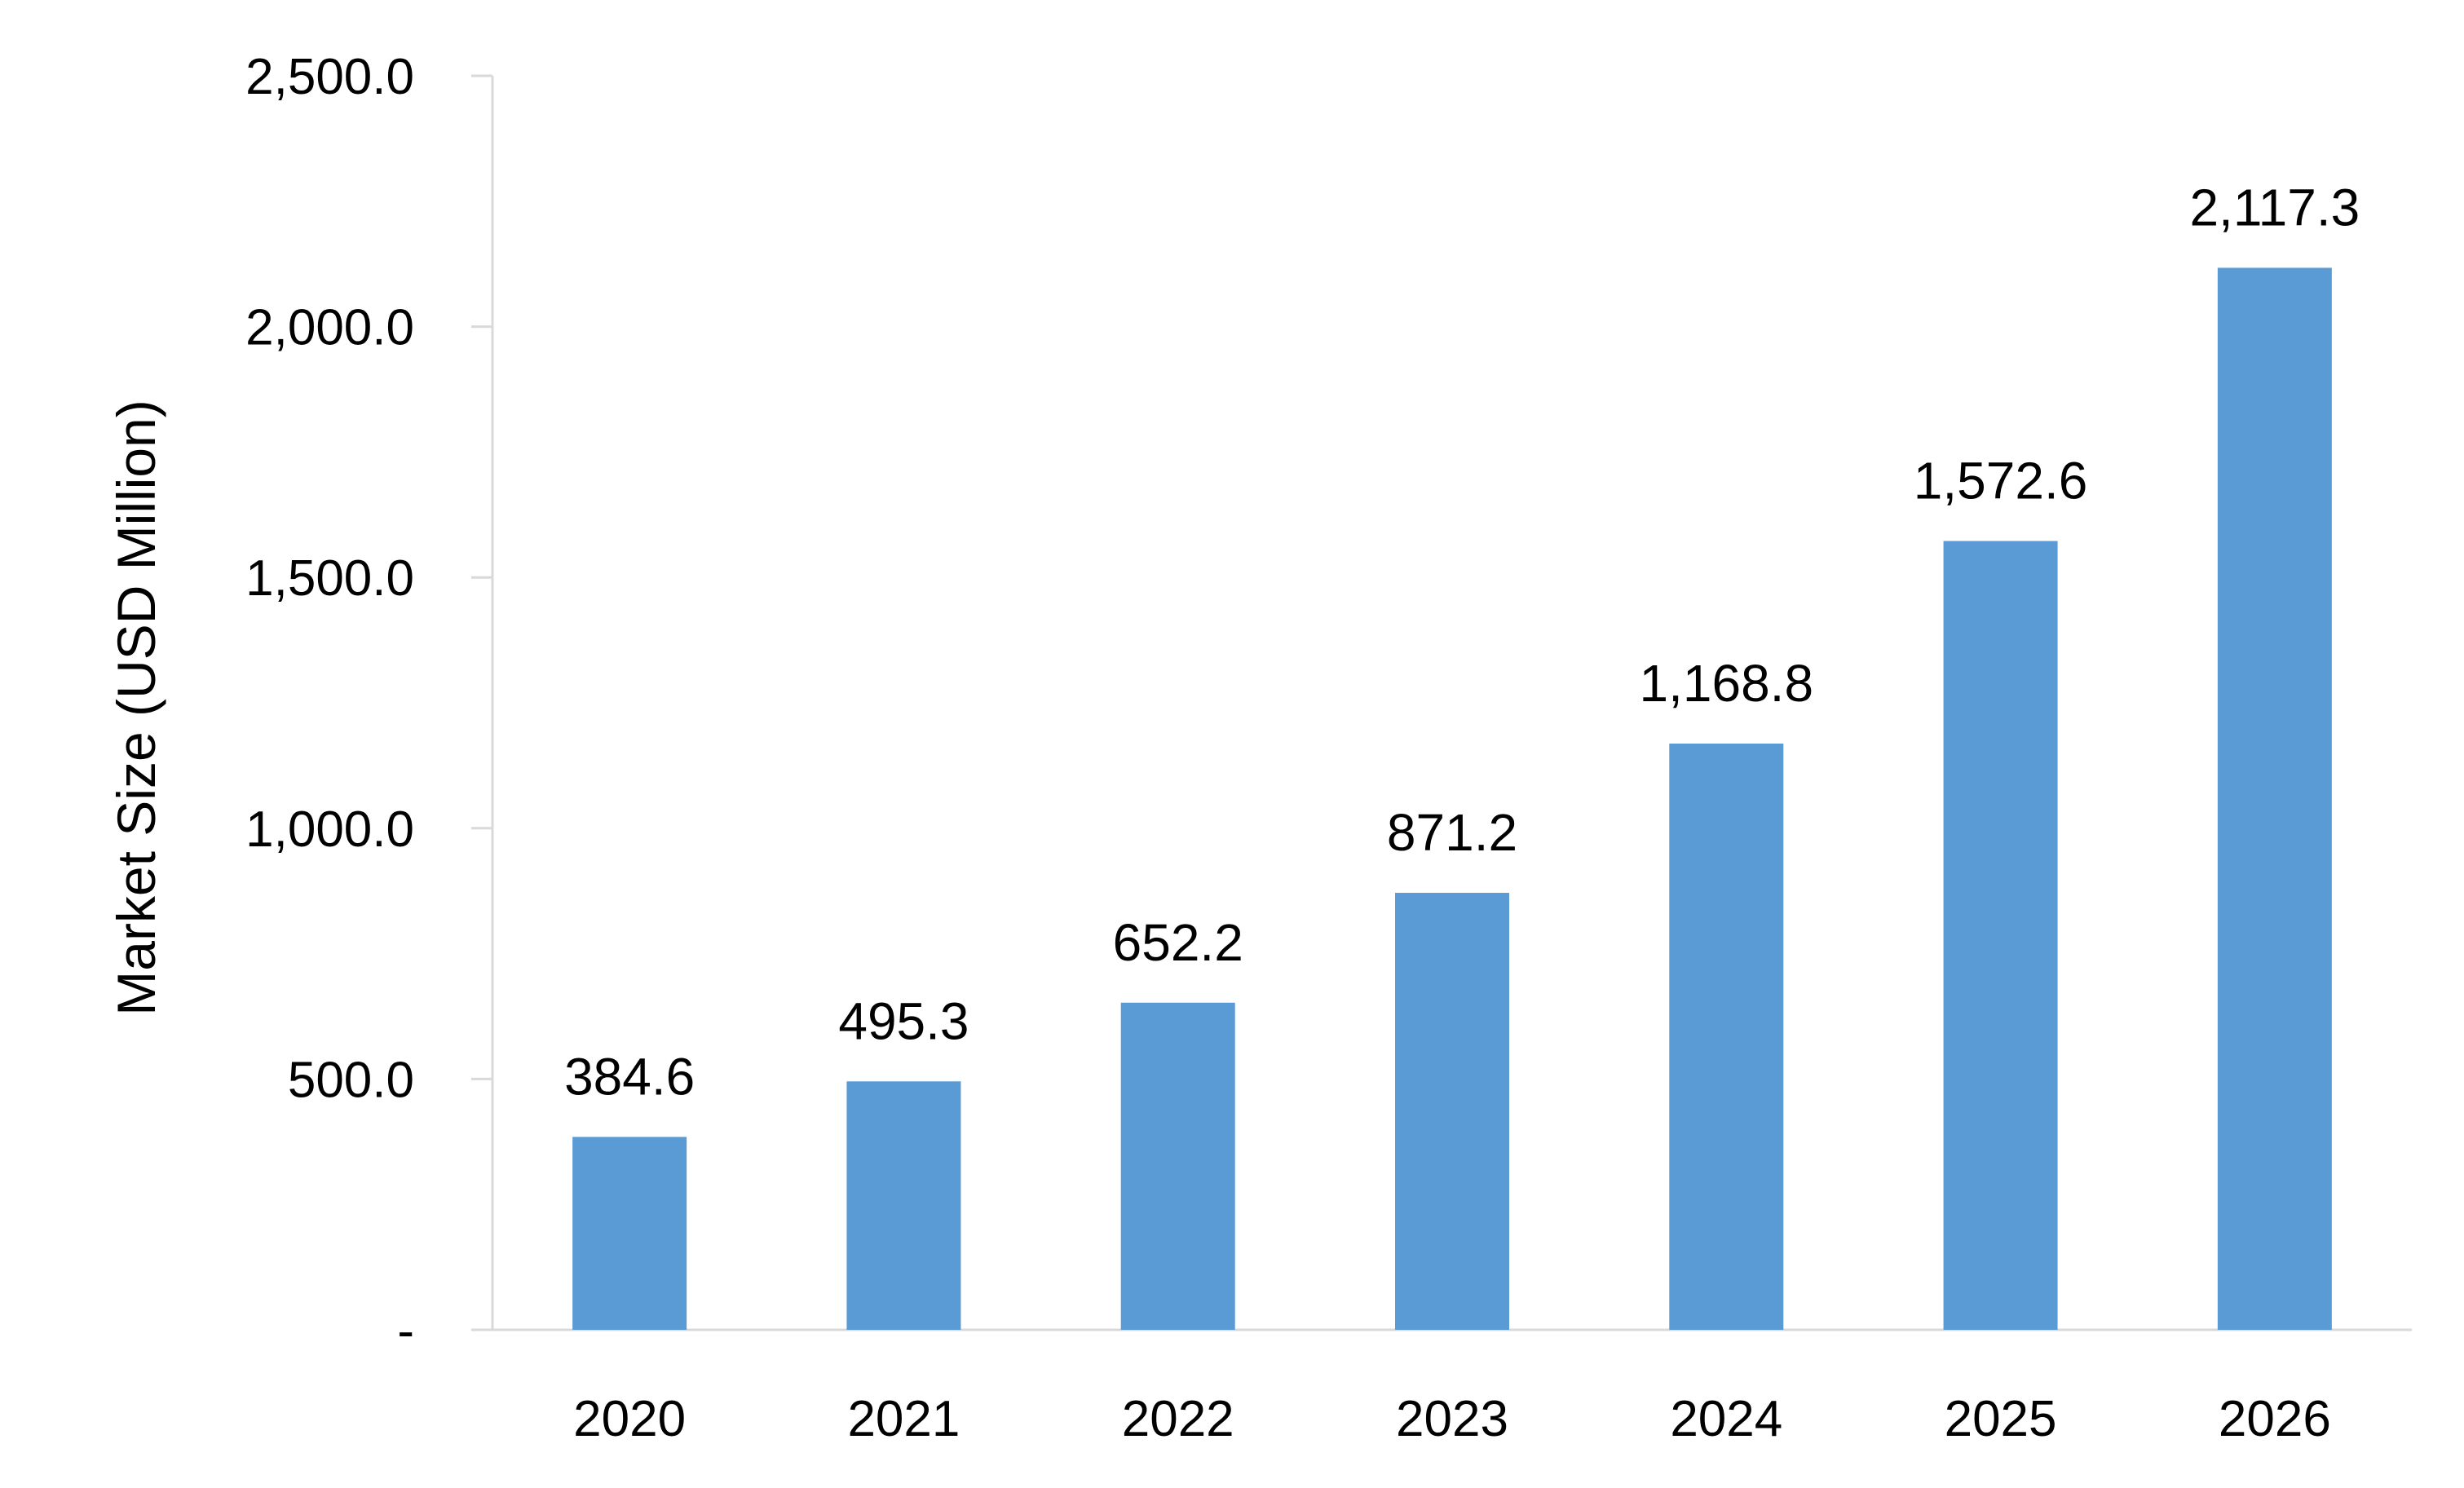  Describe the element at coordinates (351, 1080) in the screenshot. I see `y-tick-label: 500.0` at that location.